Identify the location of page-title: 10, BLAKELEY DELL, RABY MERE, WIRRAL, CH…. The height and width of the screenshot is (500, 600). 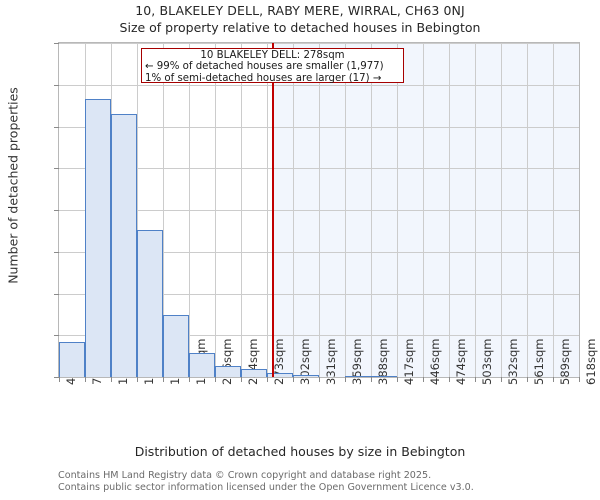
(300, 10).